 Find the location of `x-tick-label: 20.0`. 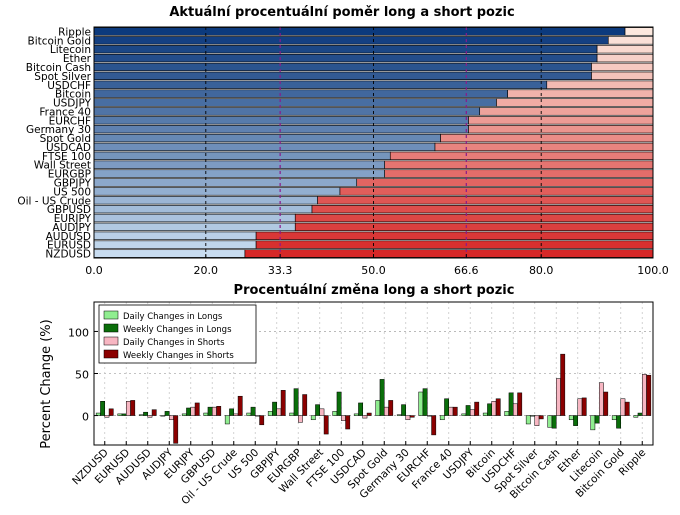

x-tick-label: 20.0 is located at coordinates (206, 270).